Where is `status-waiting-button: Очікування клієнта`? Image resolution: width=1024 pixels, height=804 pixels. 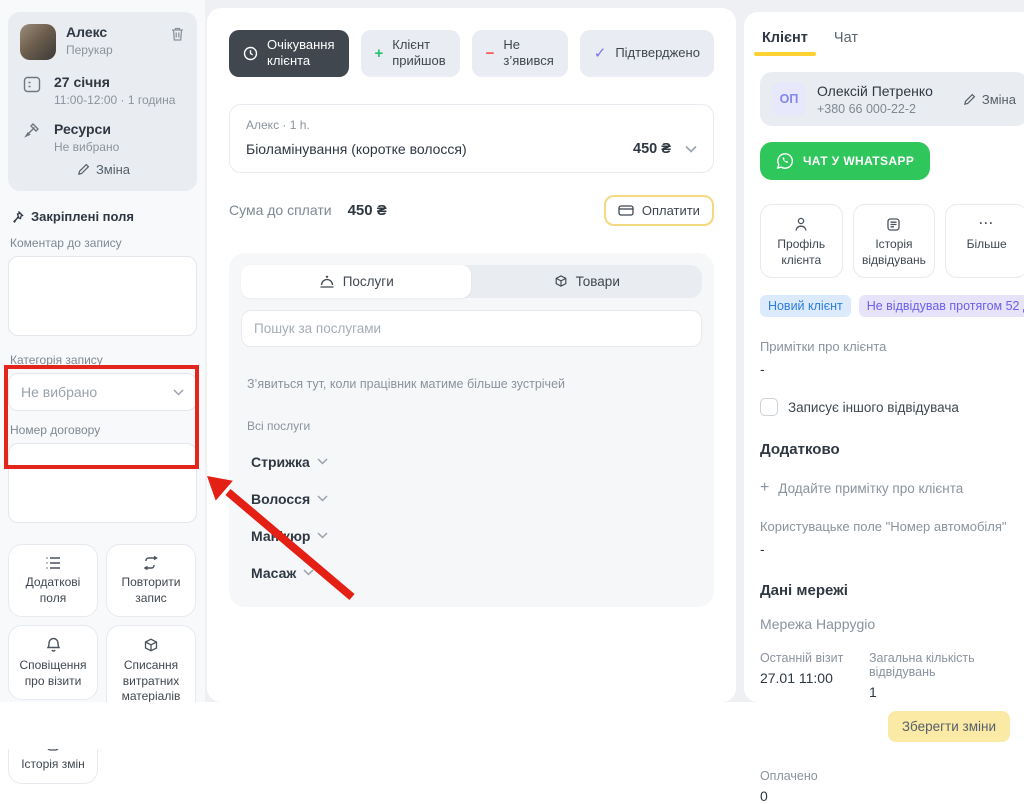 status-waiting-button: Очікування клієнта is located at coordinates (289, 53).